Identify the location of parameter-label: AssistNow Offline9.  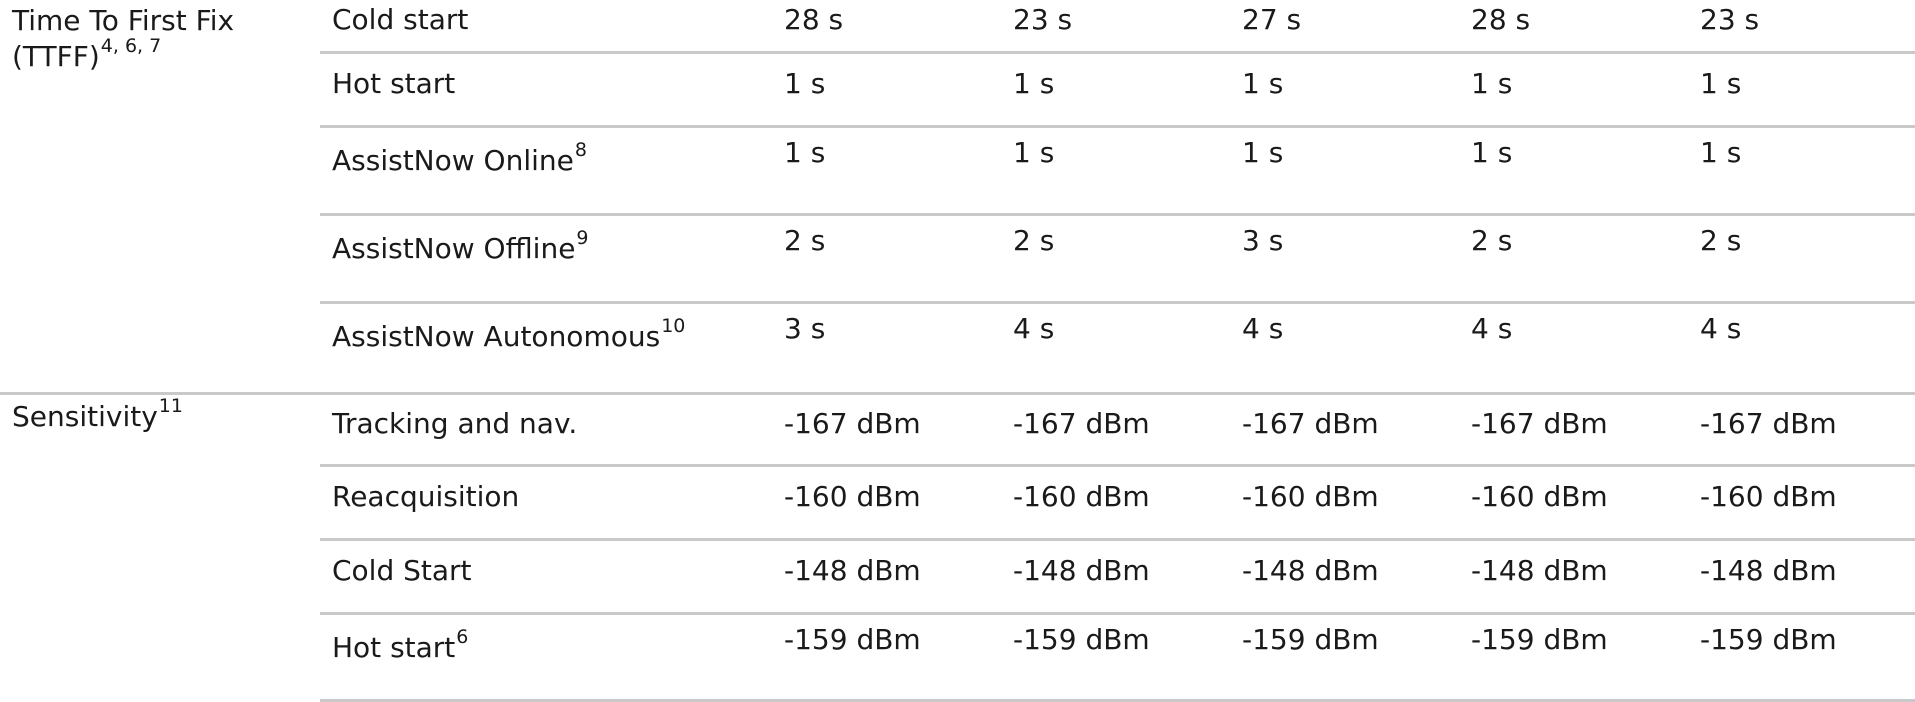
(546, 258).